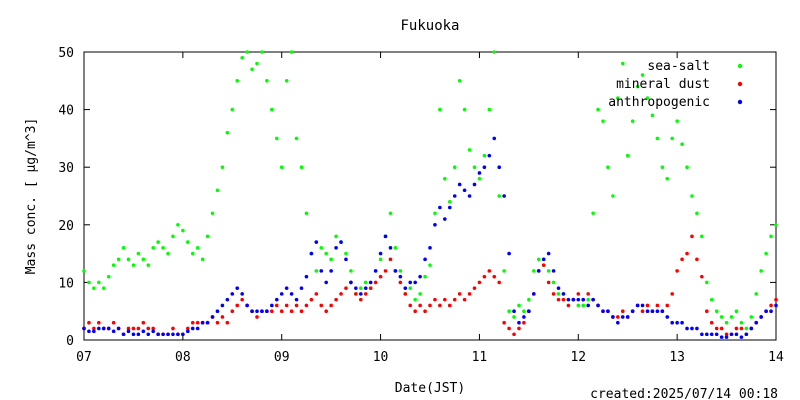 The height and width of the screenshot is (400, 800). What do you see at coordinates (66, 283) in the screenshot?
I see `y-tick-label: 10` at bounding box center [66, 283].